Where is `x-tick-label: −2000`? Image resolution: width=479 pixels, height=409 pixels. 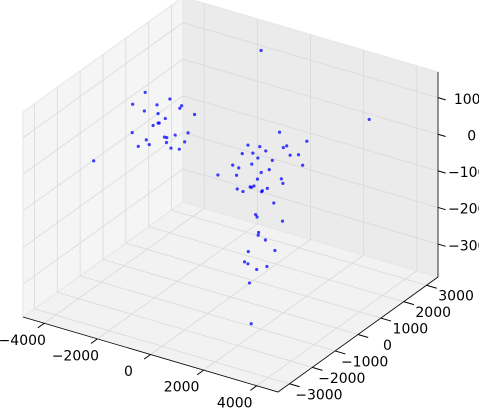 x-tick-label: −2000 is located at coordinates (75, 356).